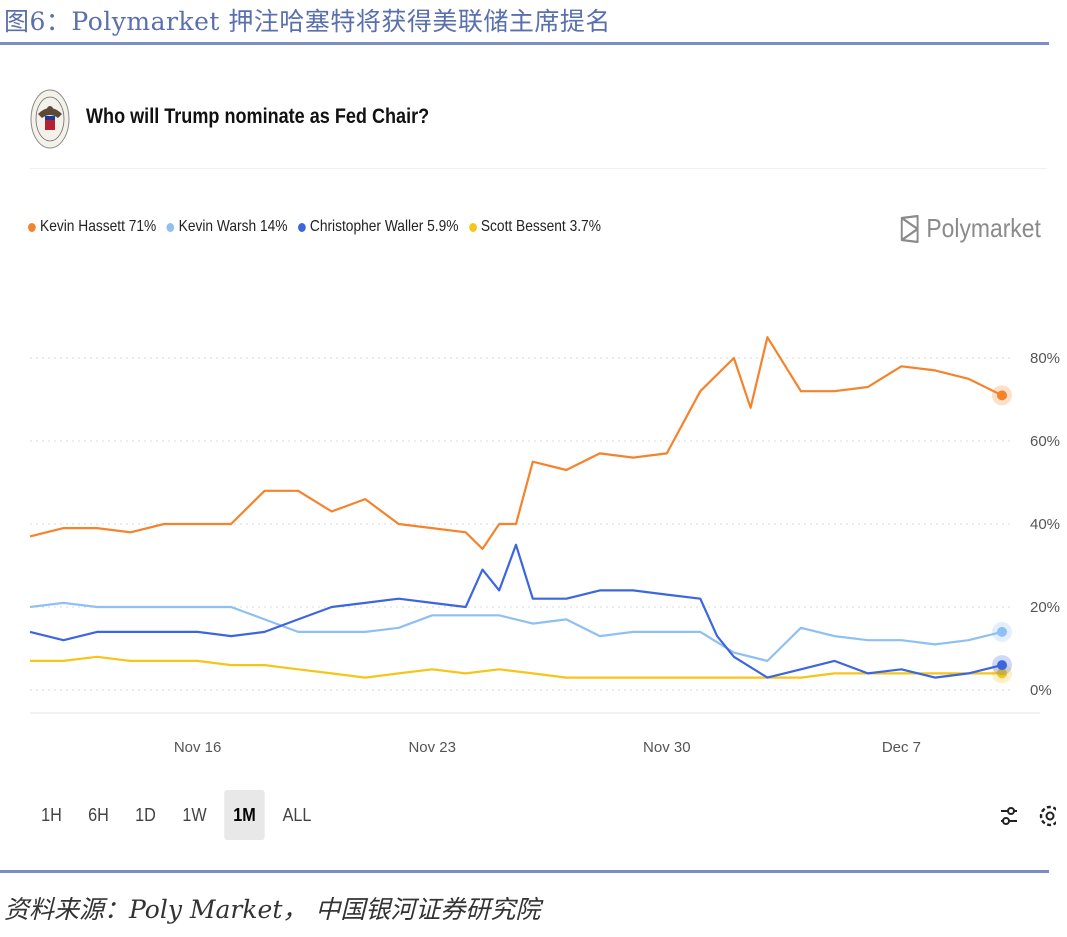 The width and height of the screenshot is (1067, 937). What do you see at coordinates (194, 814) in the screenshot?
I see `timeframe-1w-button: 1W` at bounding box center [194, 814].